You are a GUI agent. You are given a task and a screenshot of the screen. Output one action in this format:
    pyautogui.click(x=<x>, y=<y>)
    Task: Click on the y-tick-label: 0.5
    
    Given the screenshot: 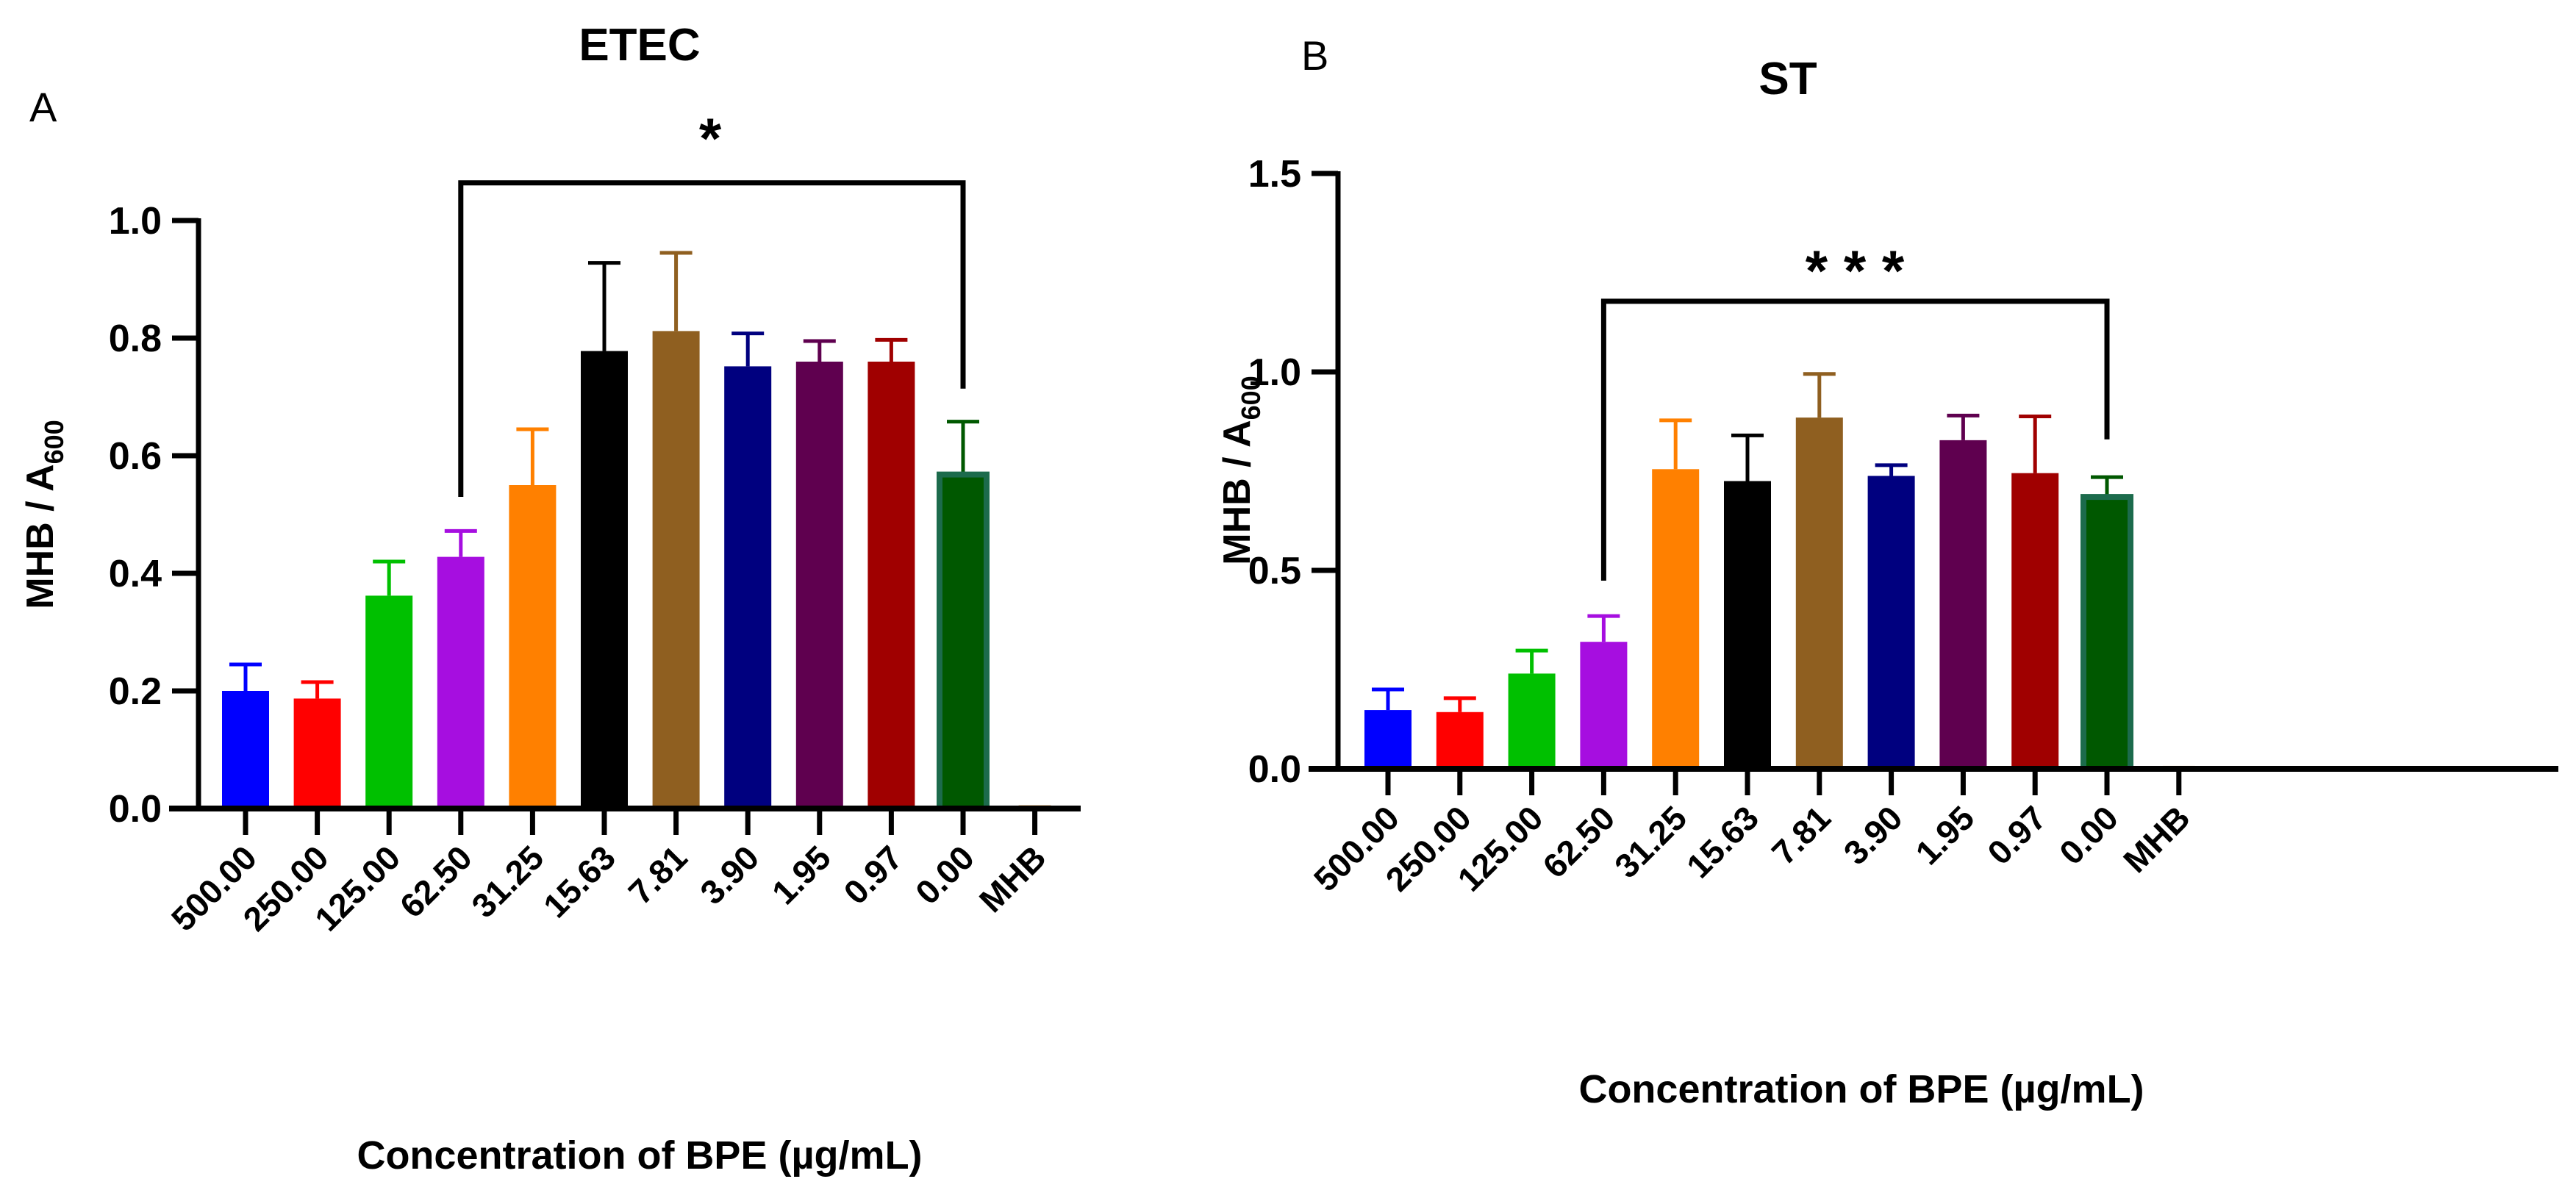 What is the action you would take?
    pyautogui.click(x=1274, y=571)
    